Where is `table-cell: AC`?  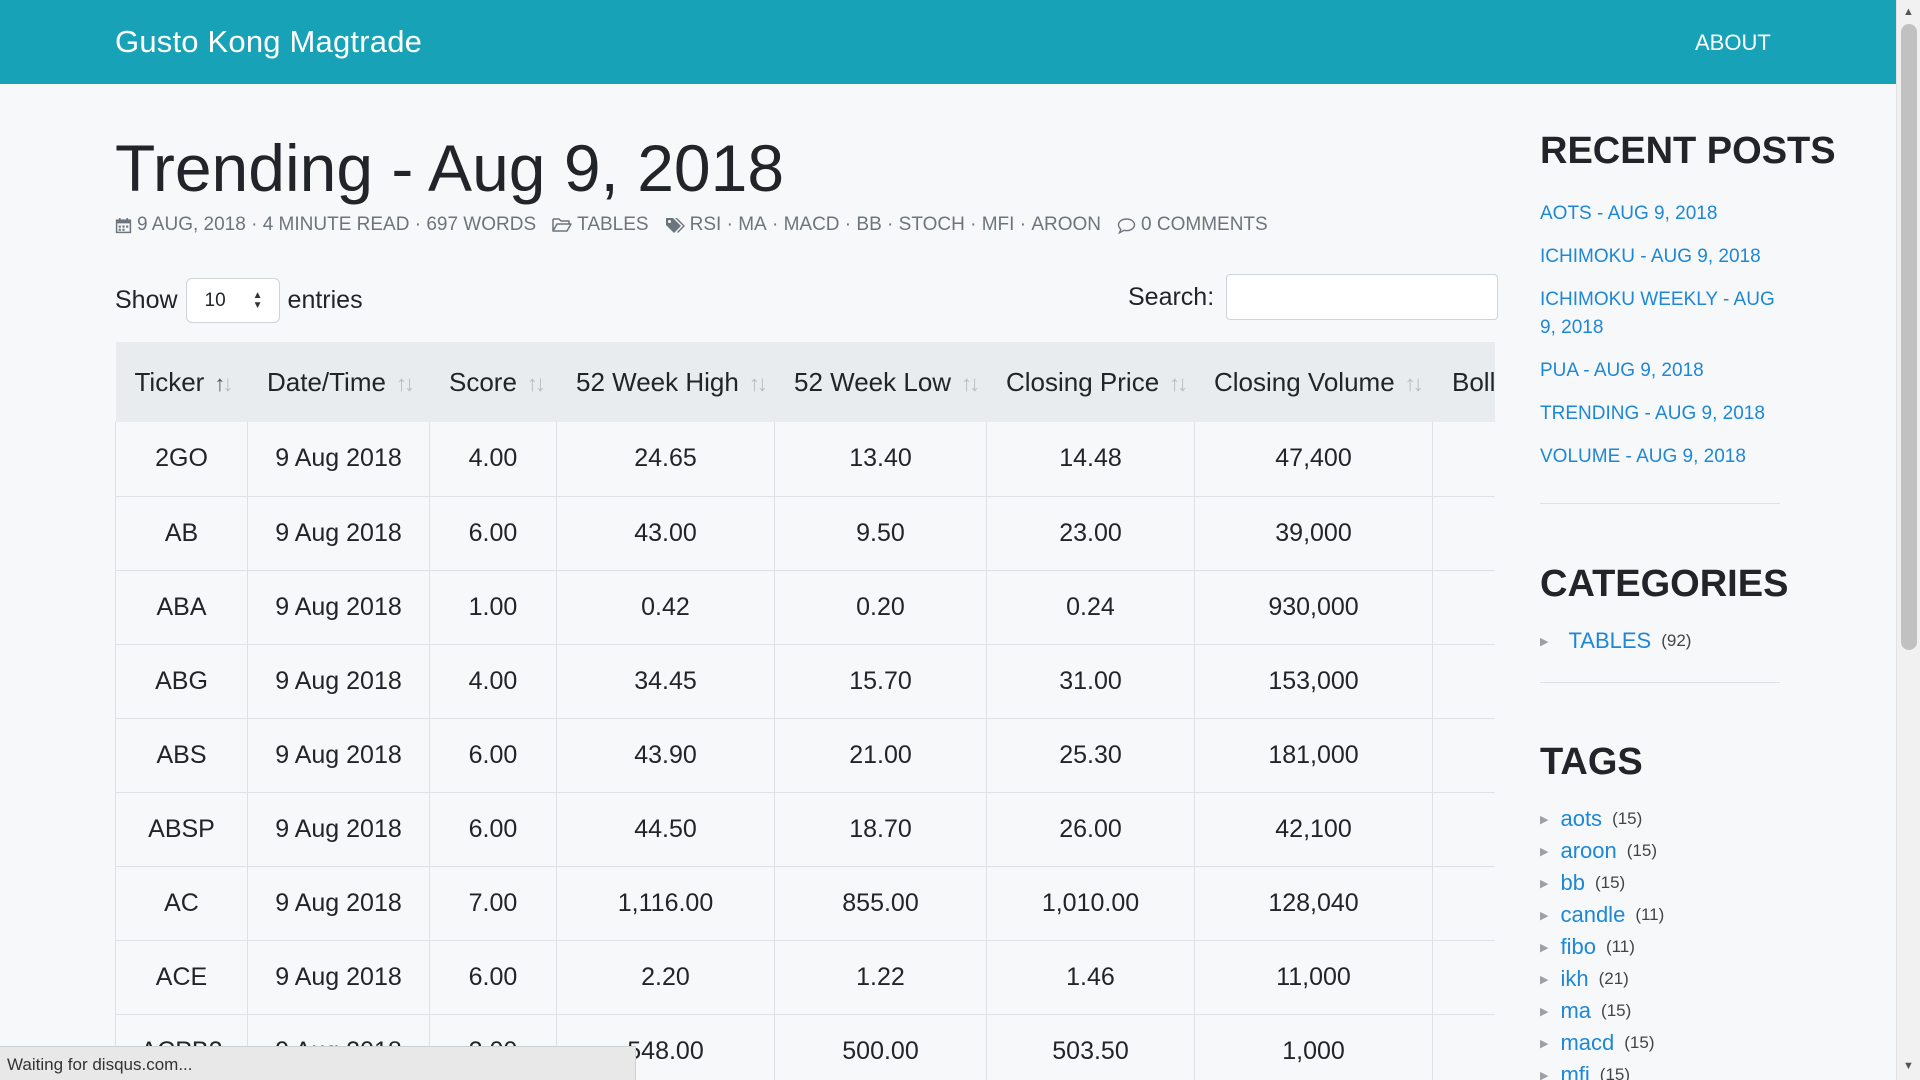
table-cell: AC is located at coordinates (181, 903).